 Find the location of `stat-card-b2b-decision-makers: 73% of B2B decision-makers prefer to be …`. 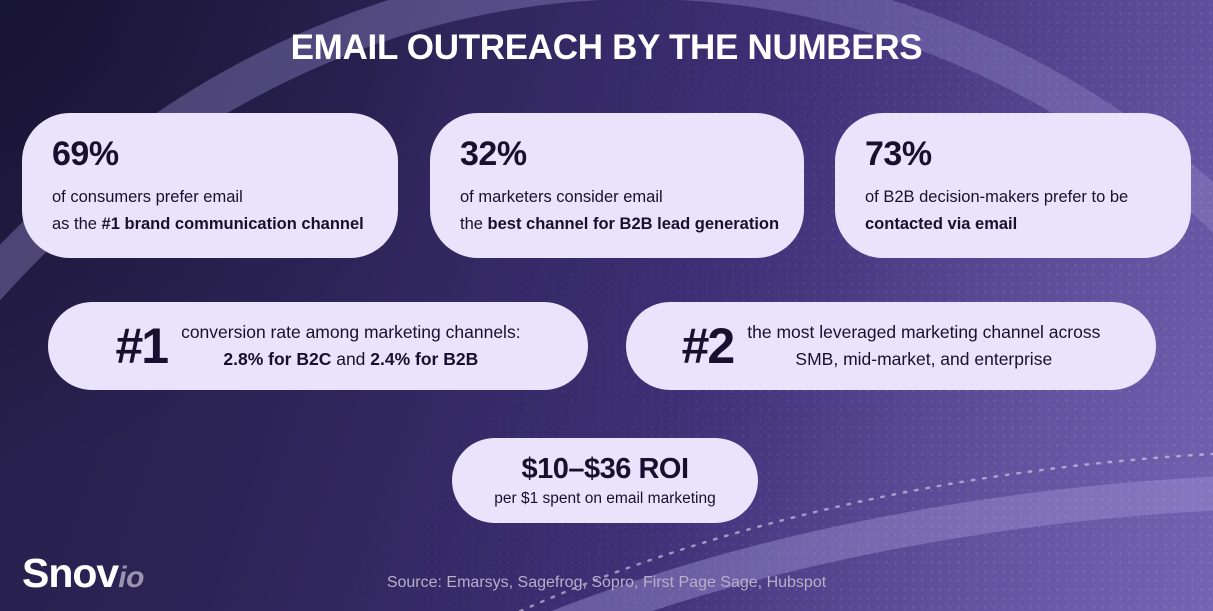

stat-card-b2b-decision-makers: 73% of B2B decision-makers prefer to be … is located at coordinates (1013, 185).